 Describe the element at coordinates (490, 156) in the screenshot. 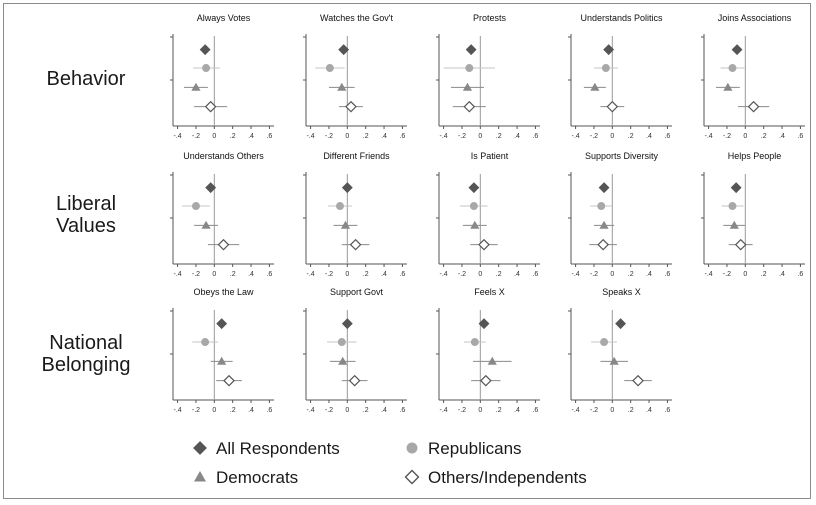

I see `panel-title: Is Patient` at that location.